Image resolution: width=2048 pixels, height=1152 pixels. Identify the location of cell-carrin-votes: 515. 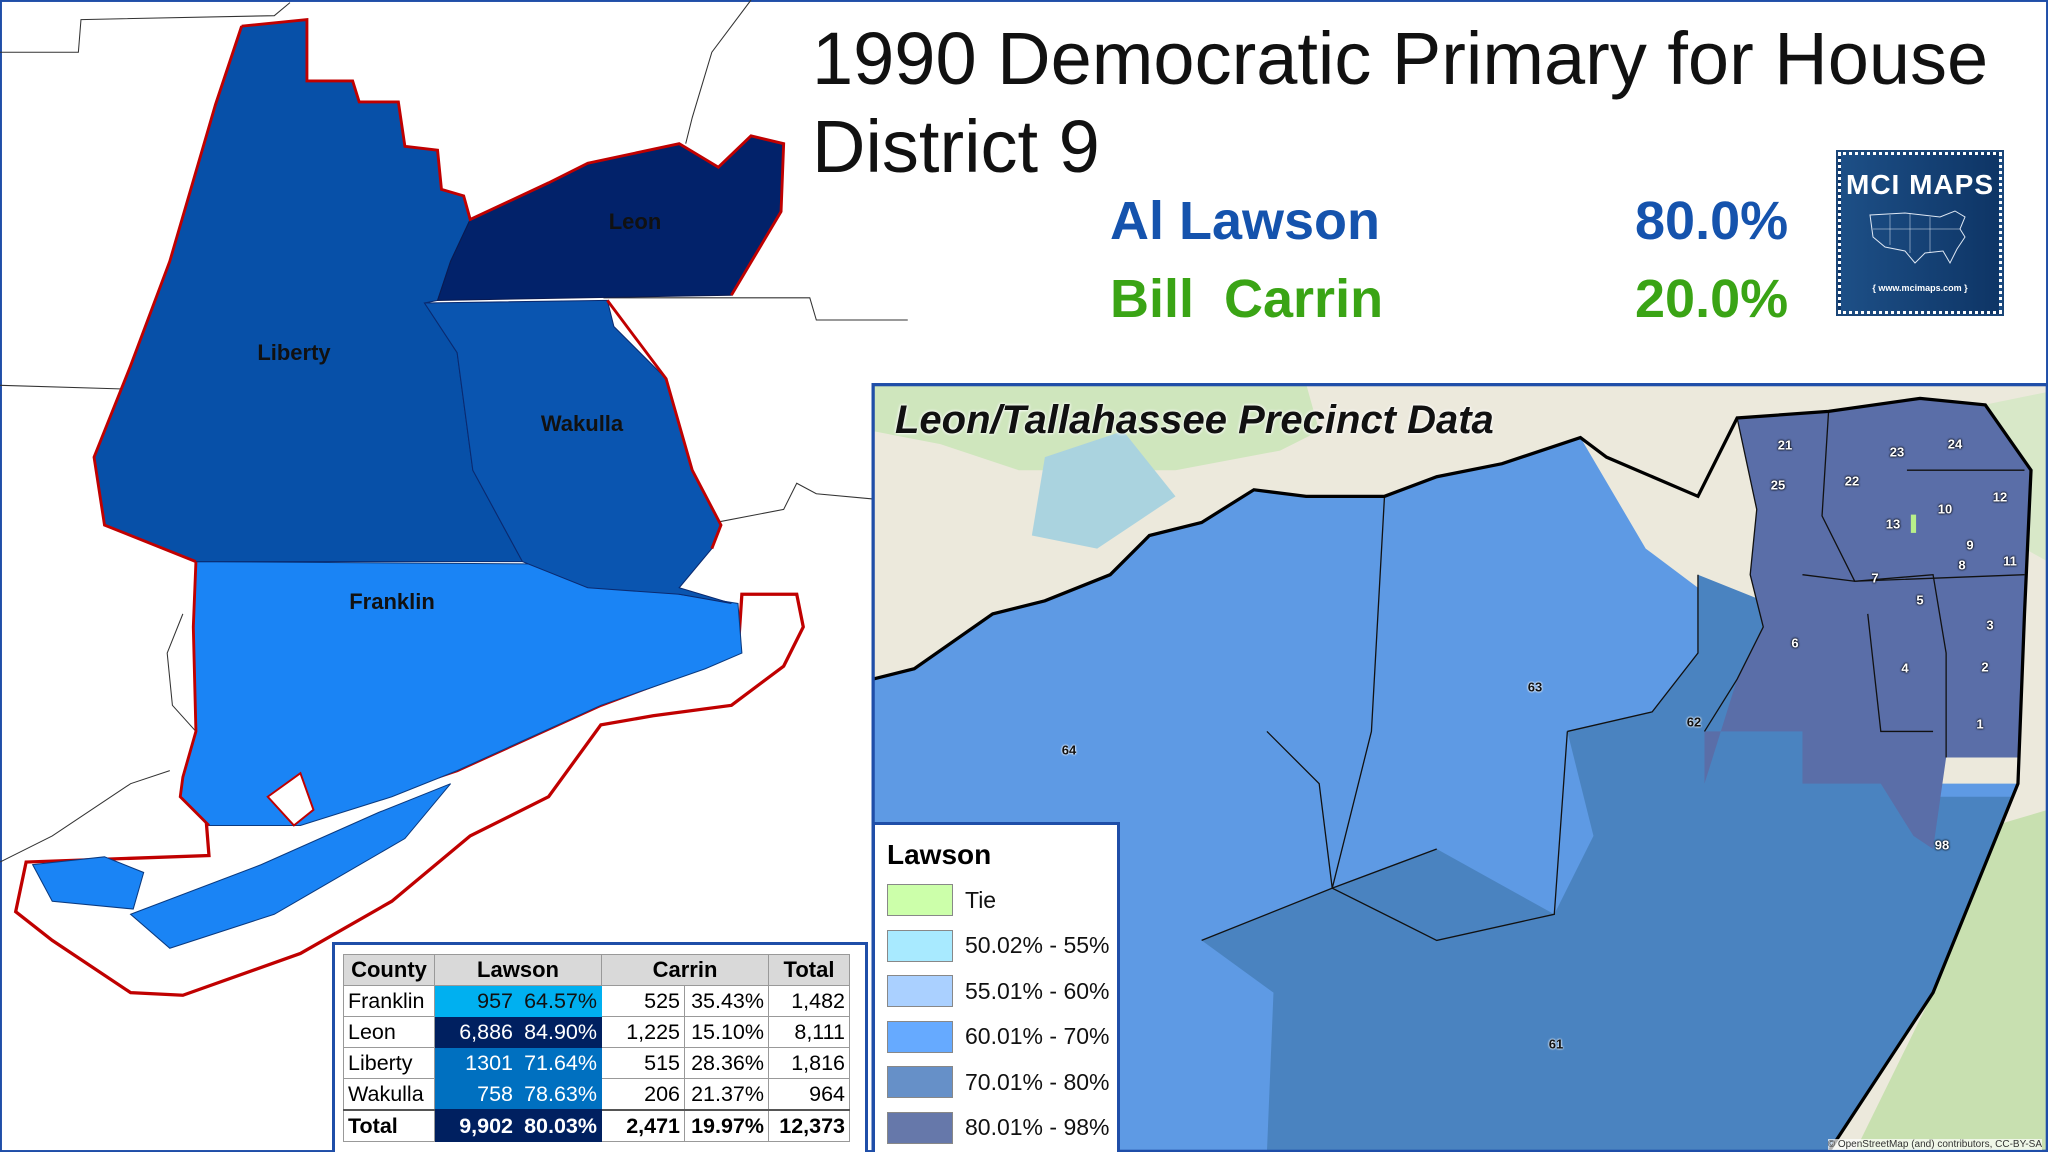
(643, 1063).